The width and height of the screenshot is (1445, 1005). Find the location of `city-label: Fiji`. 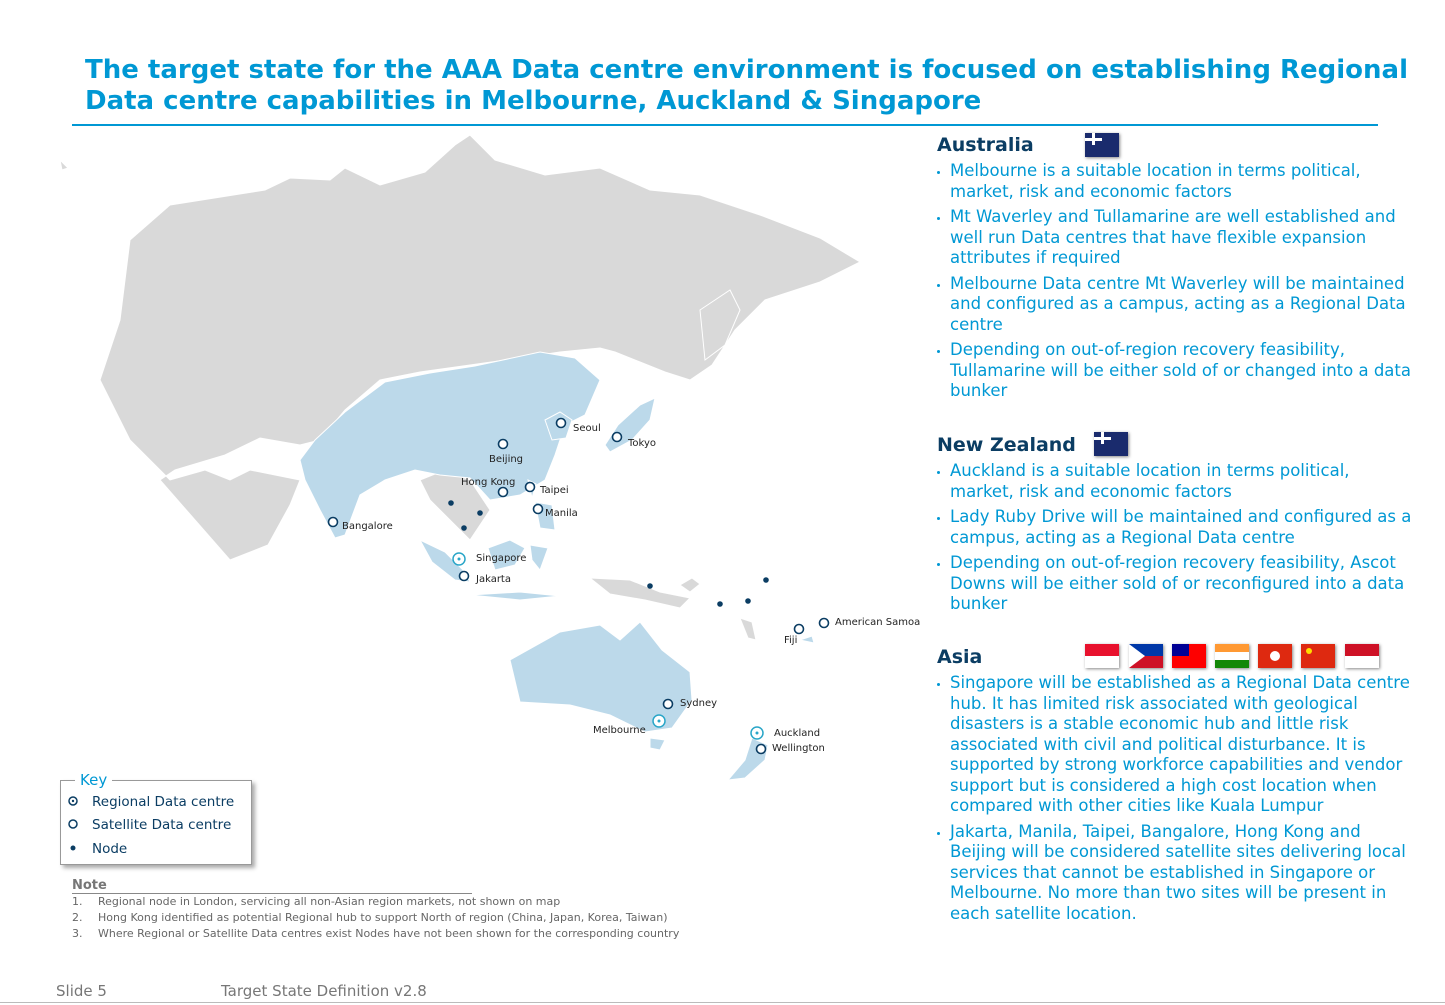

city-label: Fiji is located at coordinates (790, 640).